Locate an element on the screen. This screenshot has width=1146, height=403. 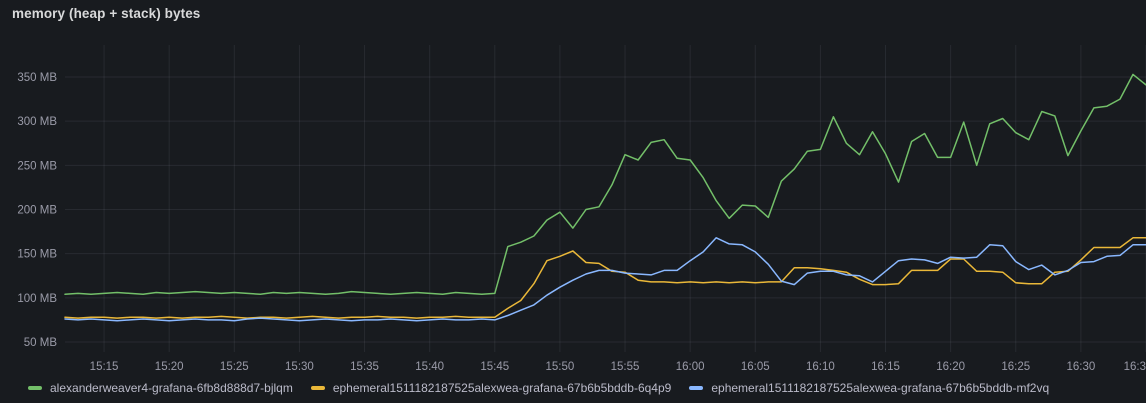
x-axis-tick-label: 16:25 is located at coordinates (1015, 367).